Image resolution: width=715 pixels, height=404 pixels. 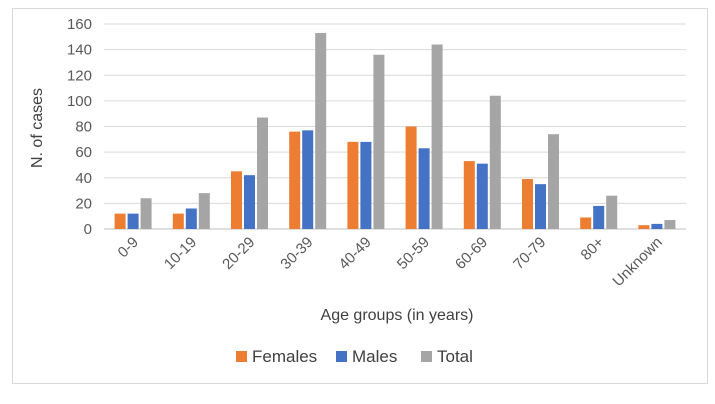 I want to click on y-tick-label: 80, so click(x=83, y=127).